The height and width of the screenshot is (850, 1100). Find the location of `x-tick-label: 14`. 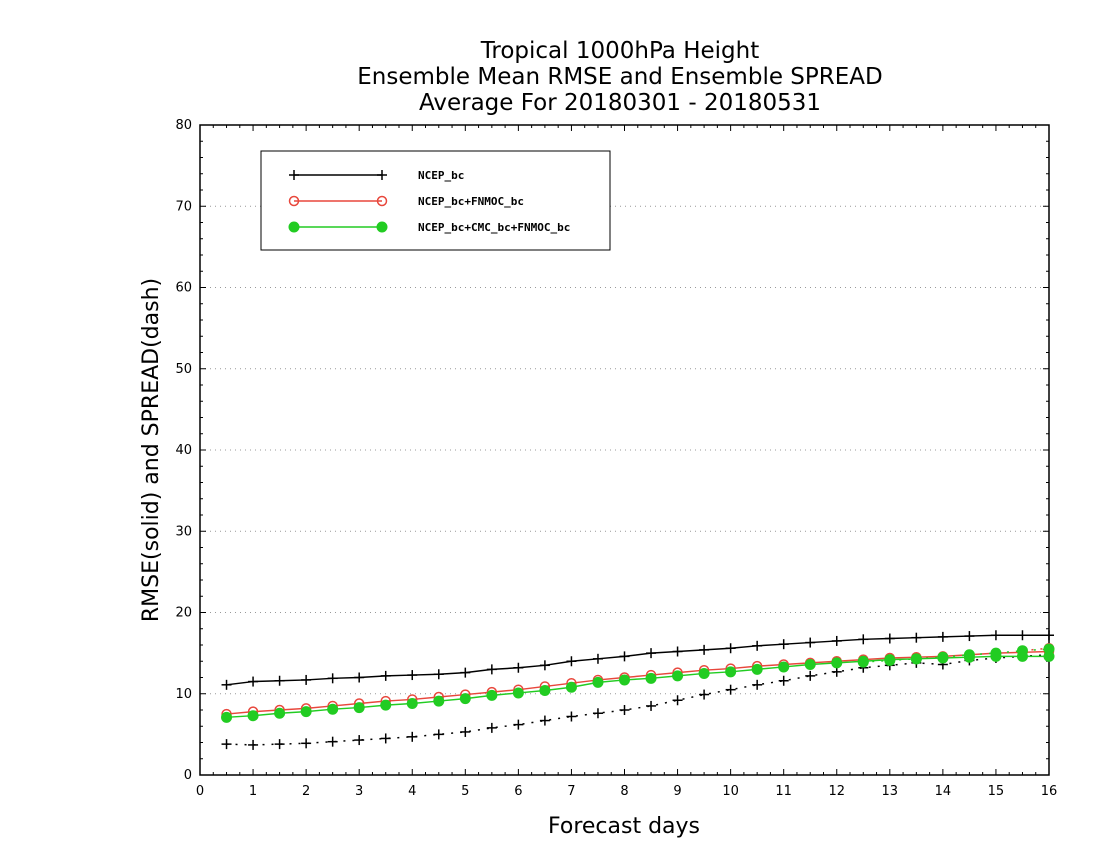

x-tick-label: 14 is located at coordinates (943, 791).